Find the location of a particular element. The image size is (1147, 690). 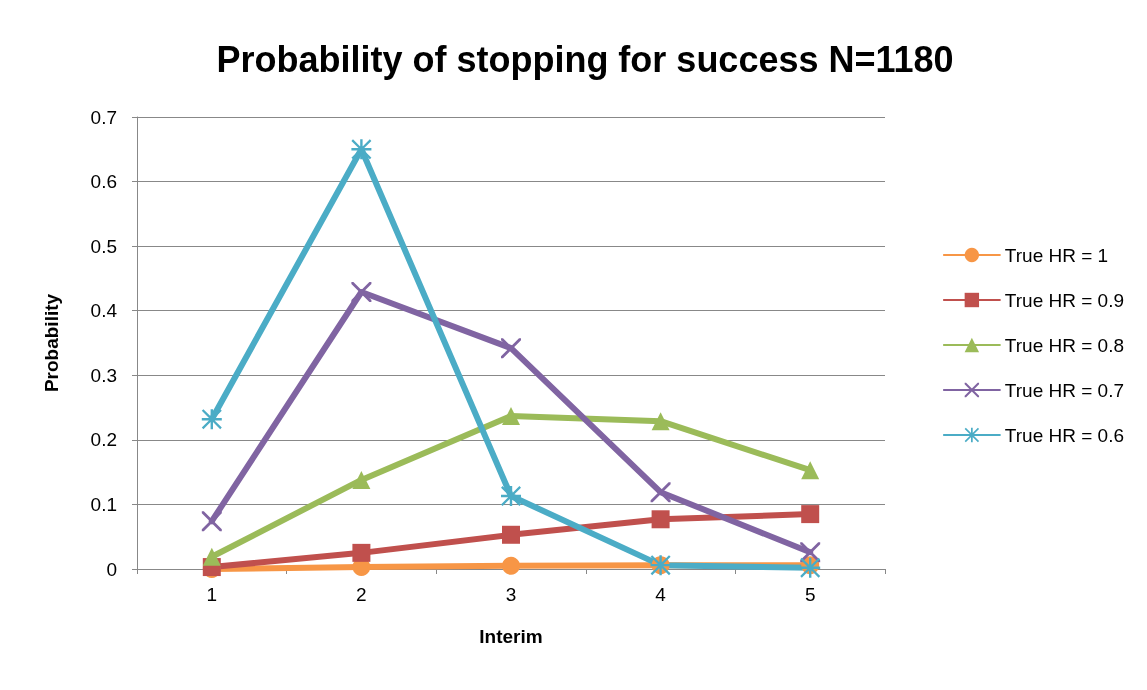

x-tick-label: 4 is located at coordinates (661, 594).